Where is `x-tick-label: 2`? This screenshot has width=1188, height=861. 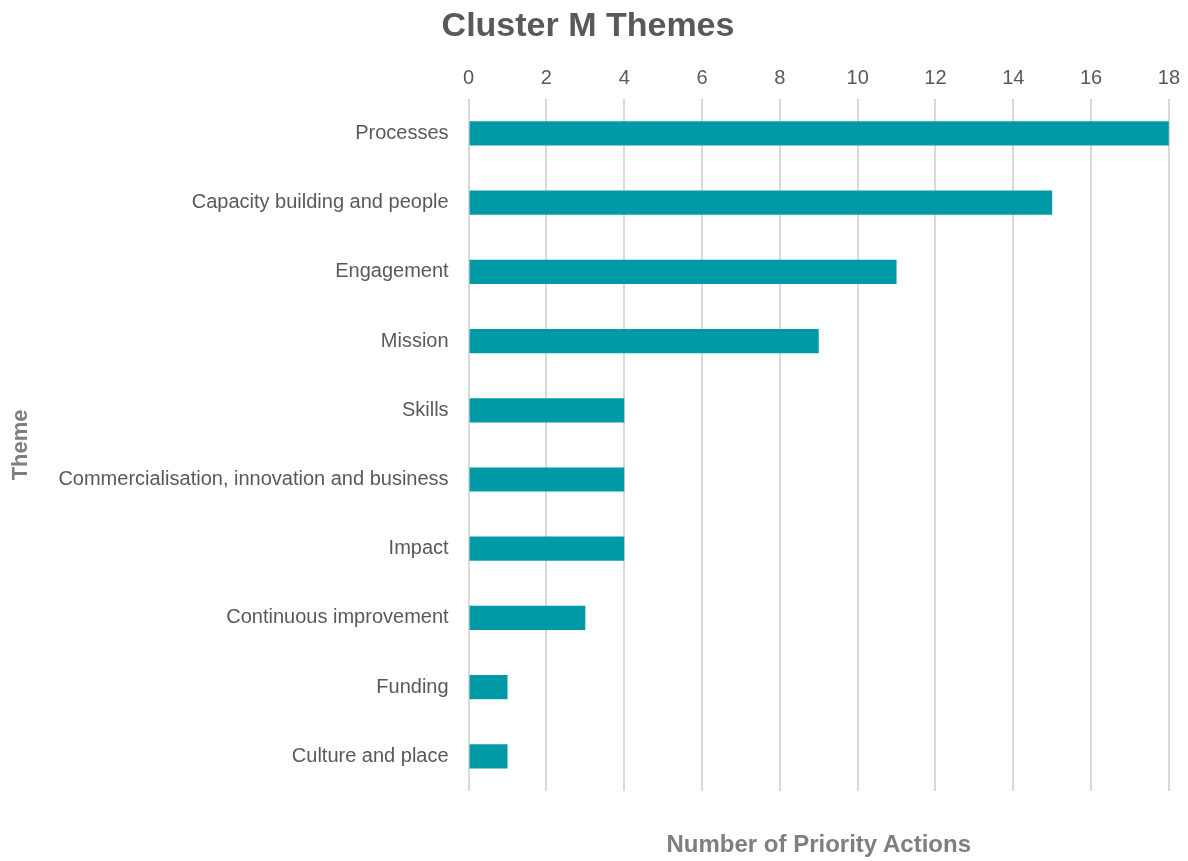 x-tick-label: 2 is located at coordinates (546, 77).